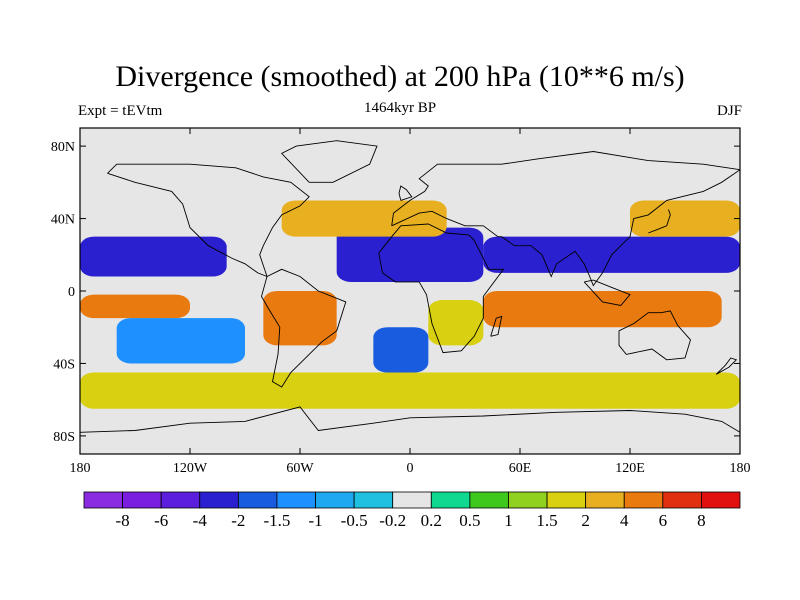 The width and height of the screenshot is (800, 600). What do you see at coordinates (315, 520) in the screenshot?
I see `colorbar-label: -1` at bounding box center [315, 520].